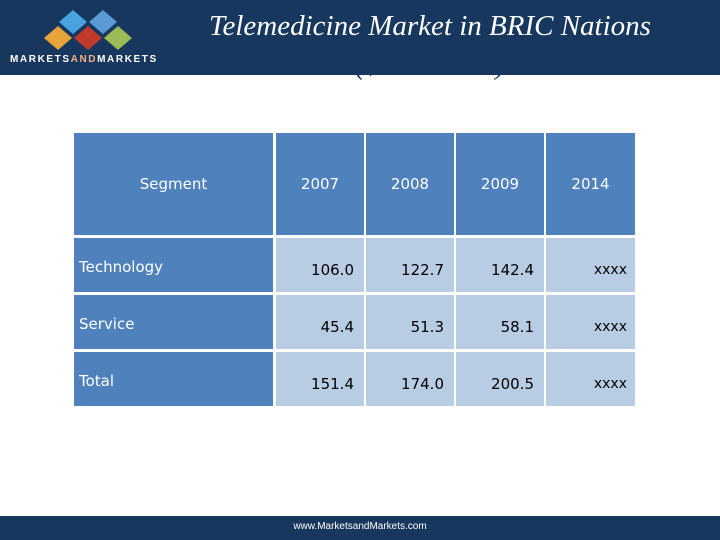 The image size is (720, 540). Describe the element at coordinates (410, 322) in the screenshot. I see `table-cell: 51.3` at that location.